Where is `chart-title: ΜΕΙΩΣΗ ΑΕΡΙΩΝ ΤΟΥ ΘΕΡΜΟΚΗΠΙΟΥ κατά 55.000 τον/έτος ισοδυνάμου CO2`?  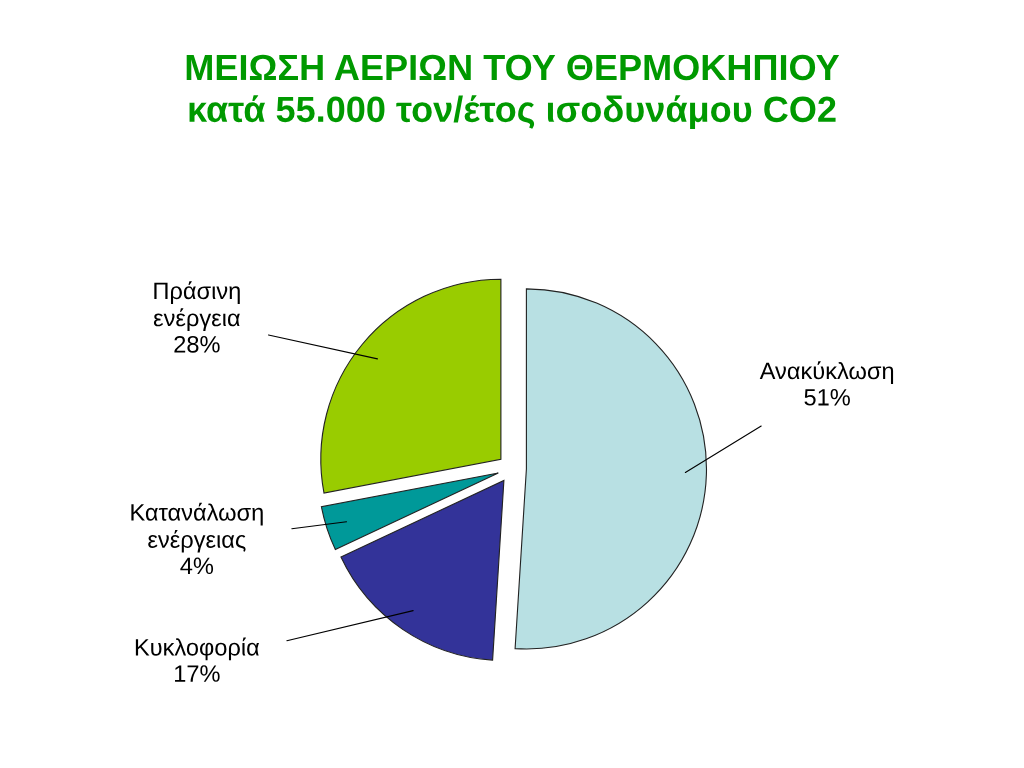 chart-title: ΜΕΙΩΣΗ ΑΕΡΙΩΝ ΤΟΥ ΘΕΡΜΟΚΗΠΙΟΥ κατά 55.000 τον/έτος ισοδυνάμου CO2 is located at coordinates (513, 92).